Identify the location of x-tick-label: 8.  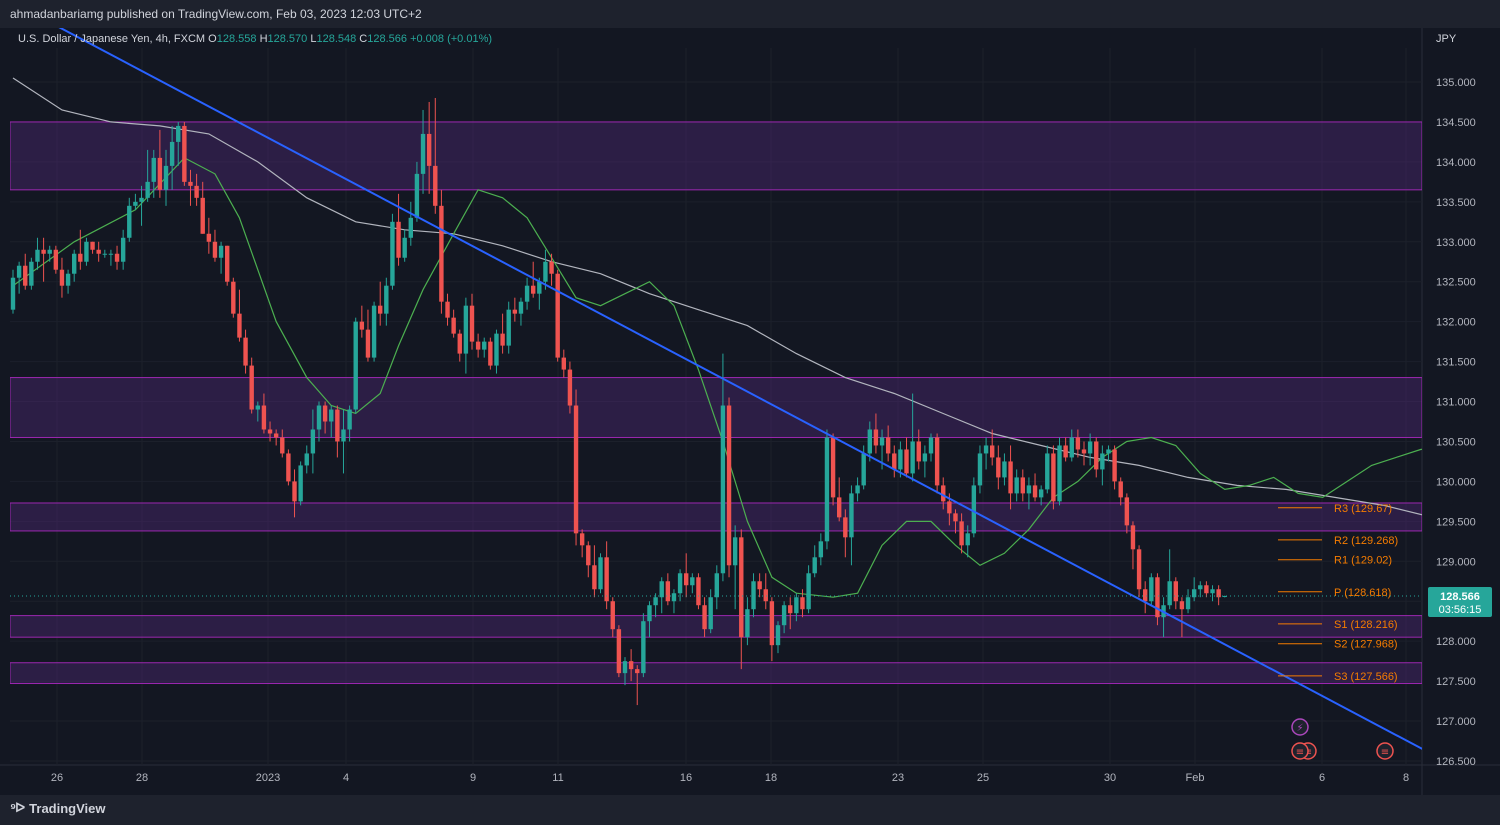
(1406, 778).